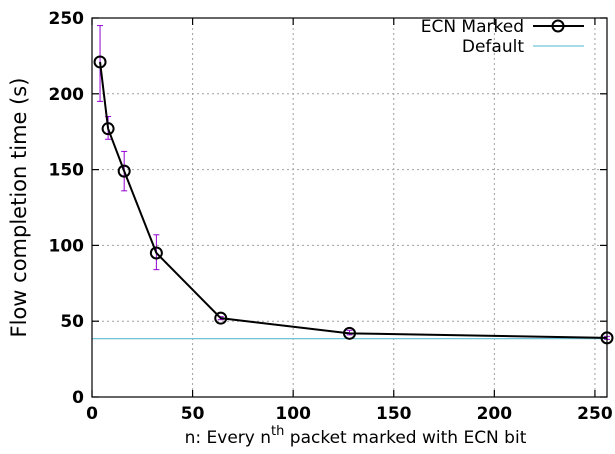 The width and height of the screenshot is (615, 454). Describe the element at coordinates (78, 398) in the screenshot. I see `y-tick-label: 0` at that location.